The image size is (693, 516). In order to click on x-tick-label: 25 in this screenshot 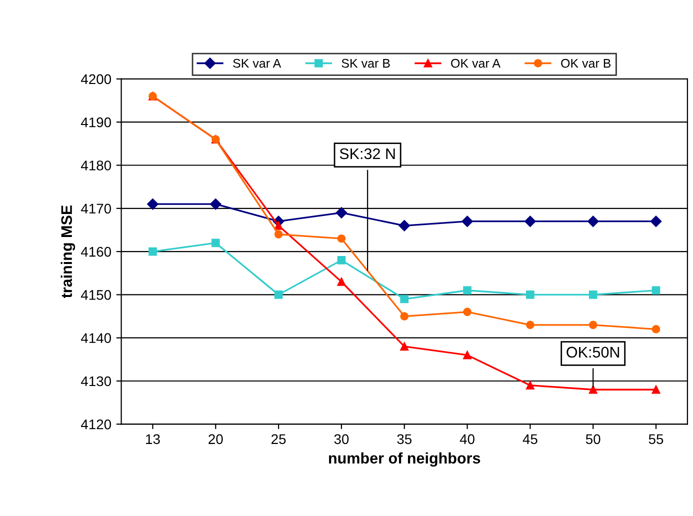, I will do `click(279, 439)`.